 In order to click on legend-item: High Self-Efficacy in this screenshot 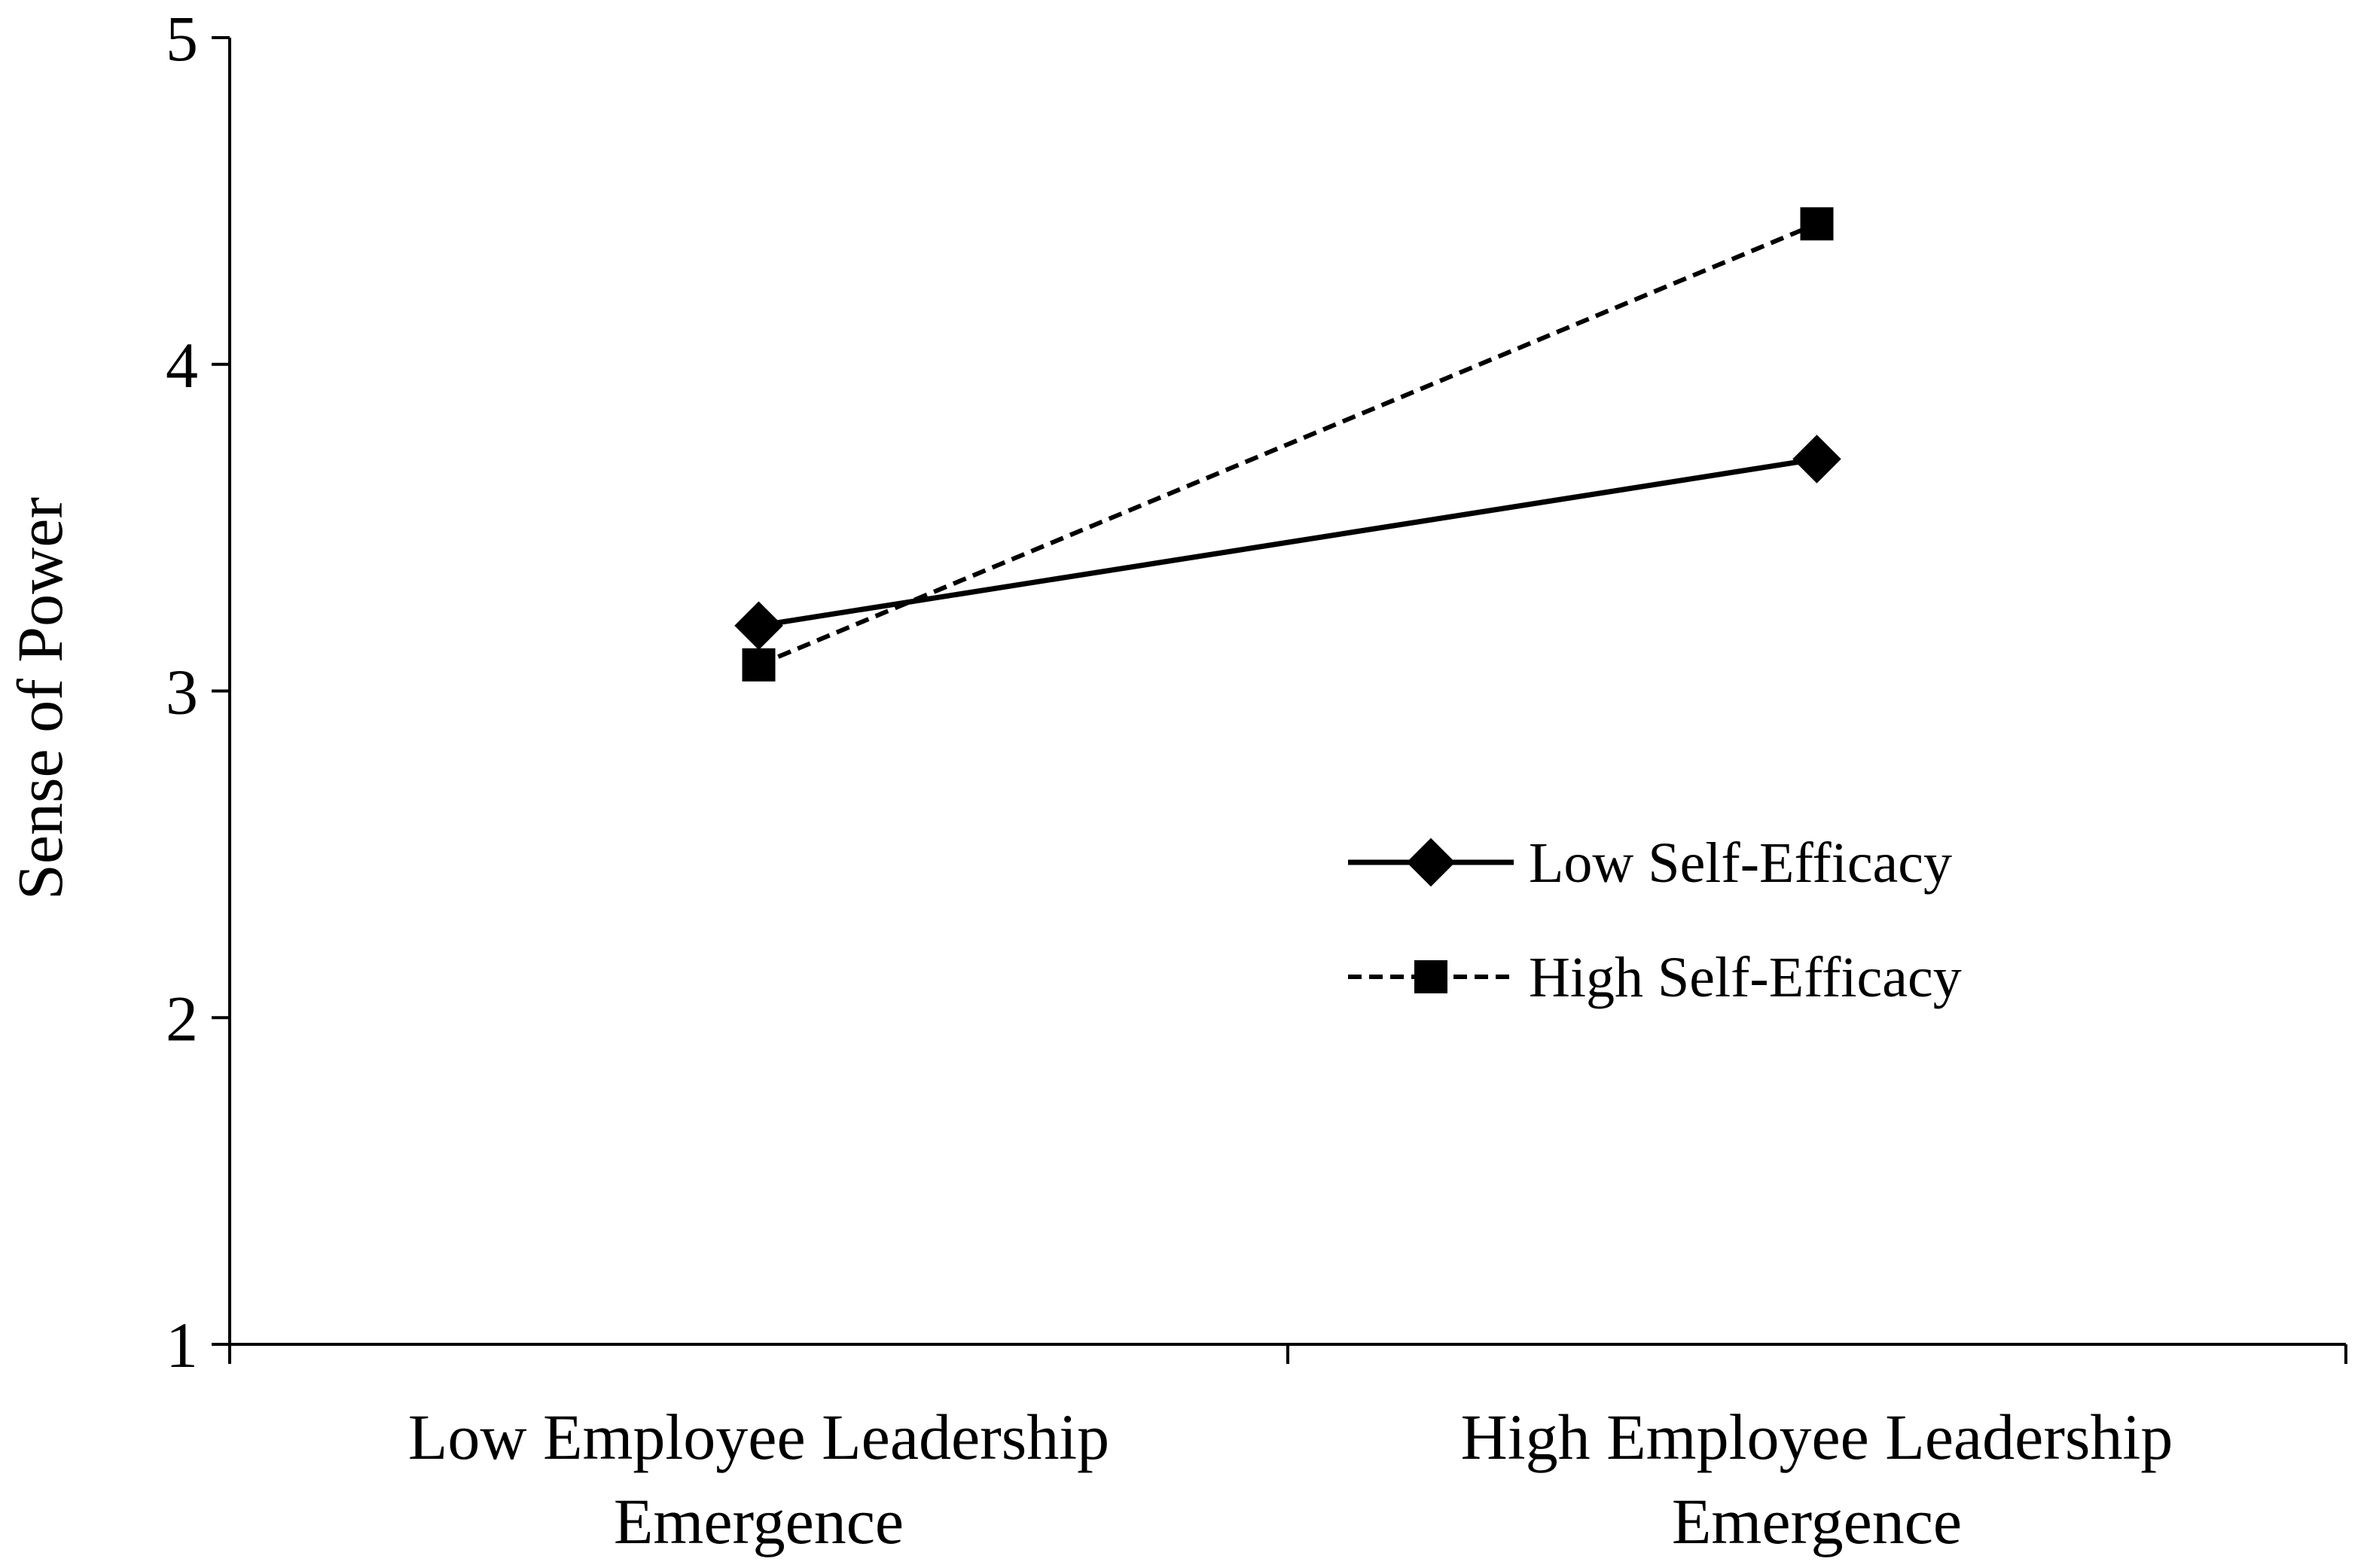, I will do `click(1655, 978)`.